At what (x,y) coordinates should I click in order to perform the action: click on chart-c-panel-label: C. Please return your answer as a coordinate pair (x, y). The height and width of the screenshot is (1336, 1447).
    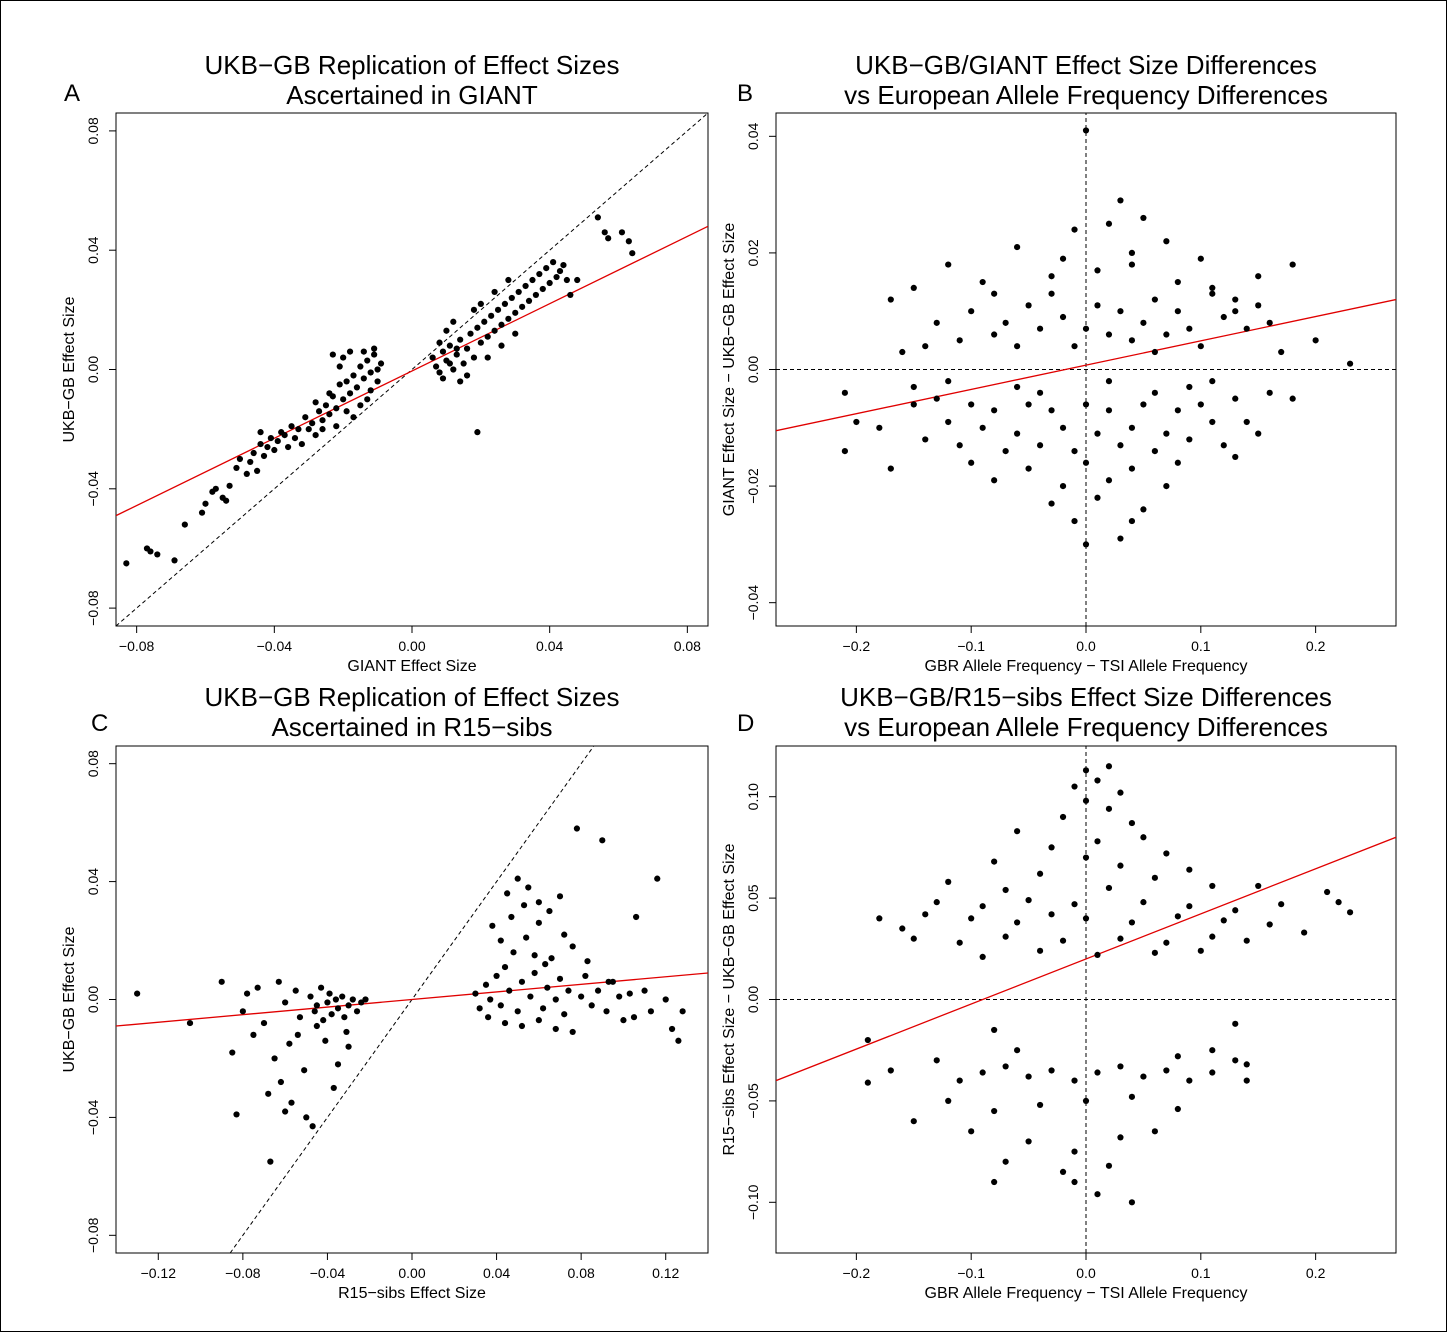
    Looking at the image, I should click on (99, 723).